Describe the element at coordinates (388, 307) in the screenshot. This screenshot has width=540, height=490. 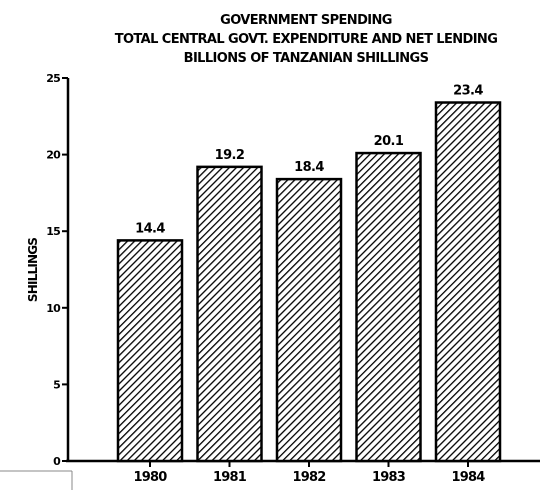
I see `bar-1983` at that location.